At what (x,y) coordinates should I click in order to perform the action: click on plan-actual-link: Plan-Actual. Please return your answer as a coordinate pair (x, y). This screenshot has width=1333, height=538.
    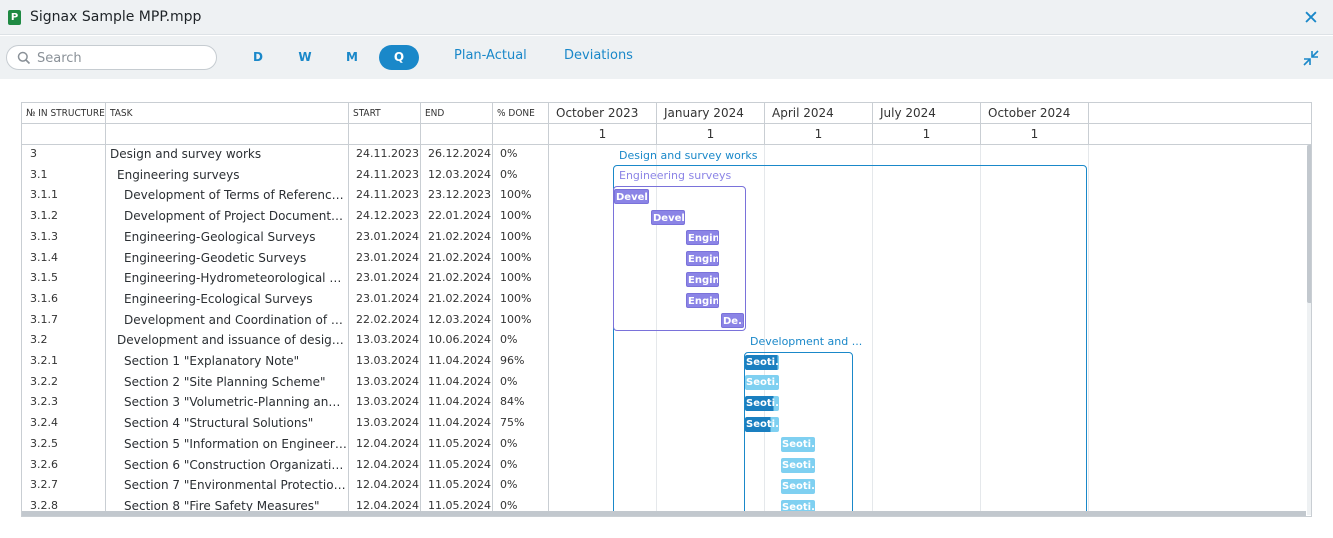
    Looking at the image, I should click on (490, 55).